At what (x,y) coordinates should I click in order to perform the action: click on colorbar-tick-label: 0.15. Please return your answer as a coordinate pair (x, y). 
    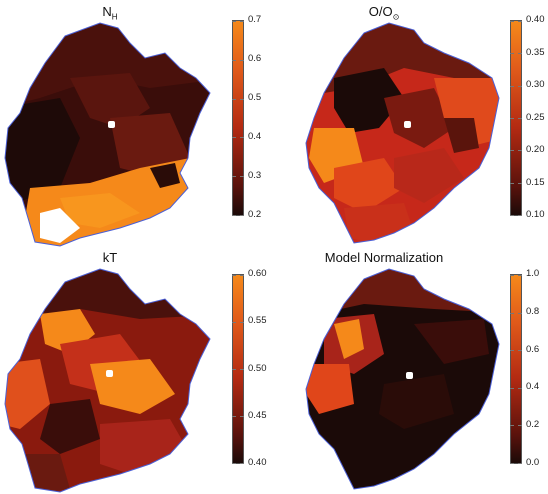
    Looking at the image, I should click on (535, 182).